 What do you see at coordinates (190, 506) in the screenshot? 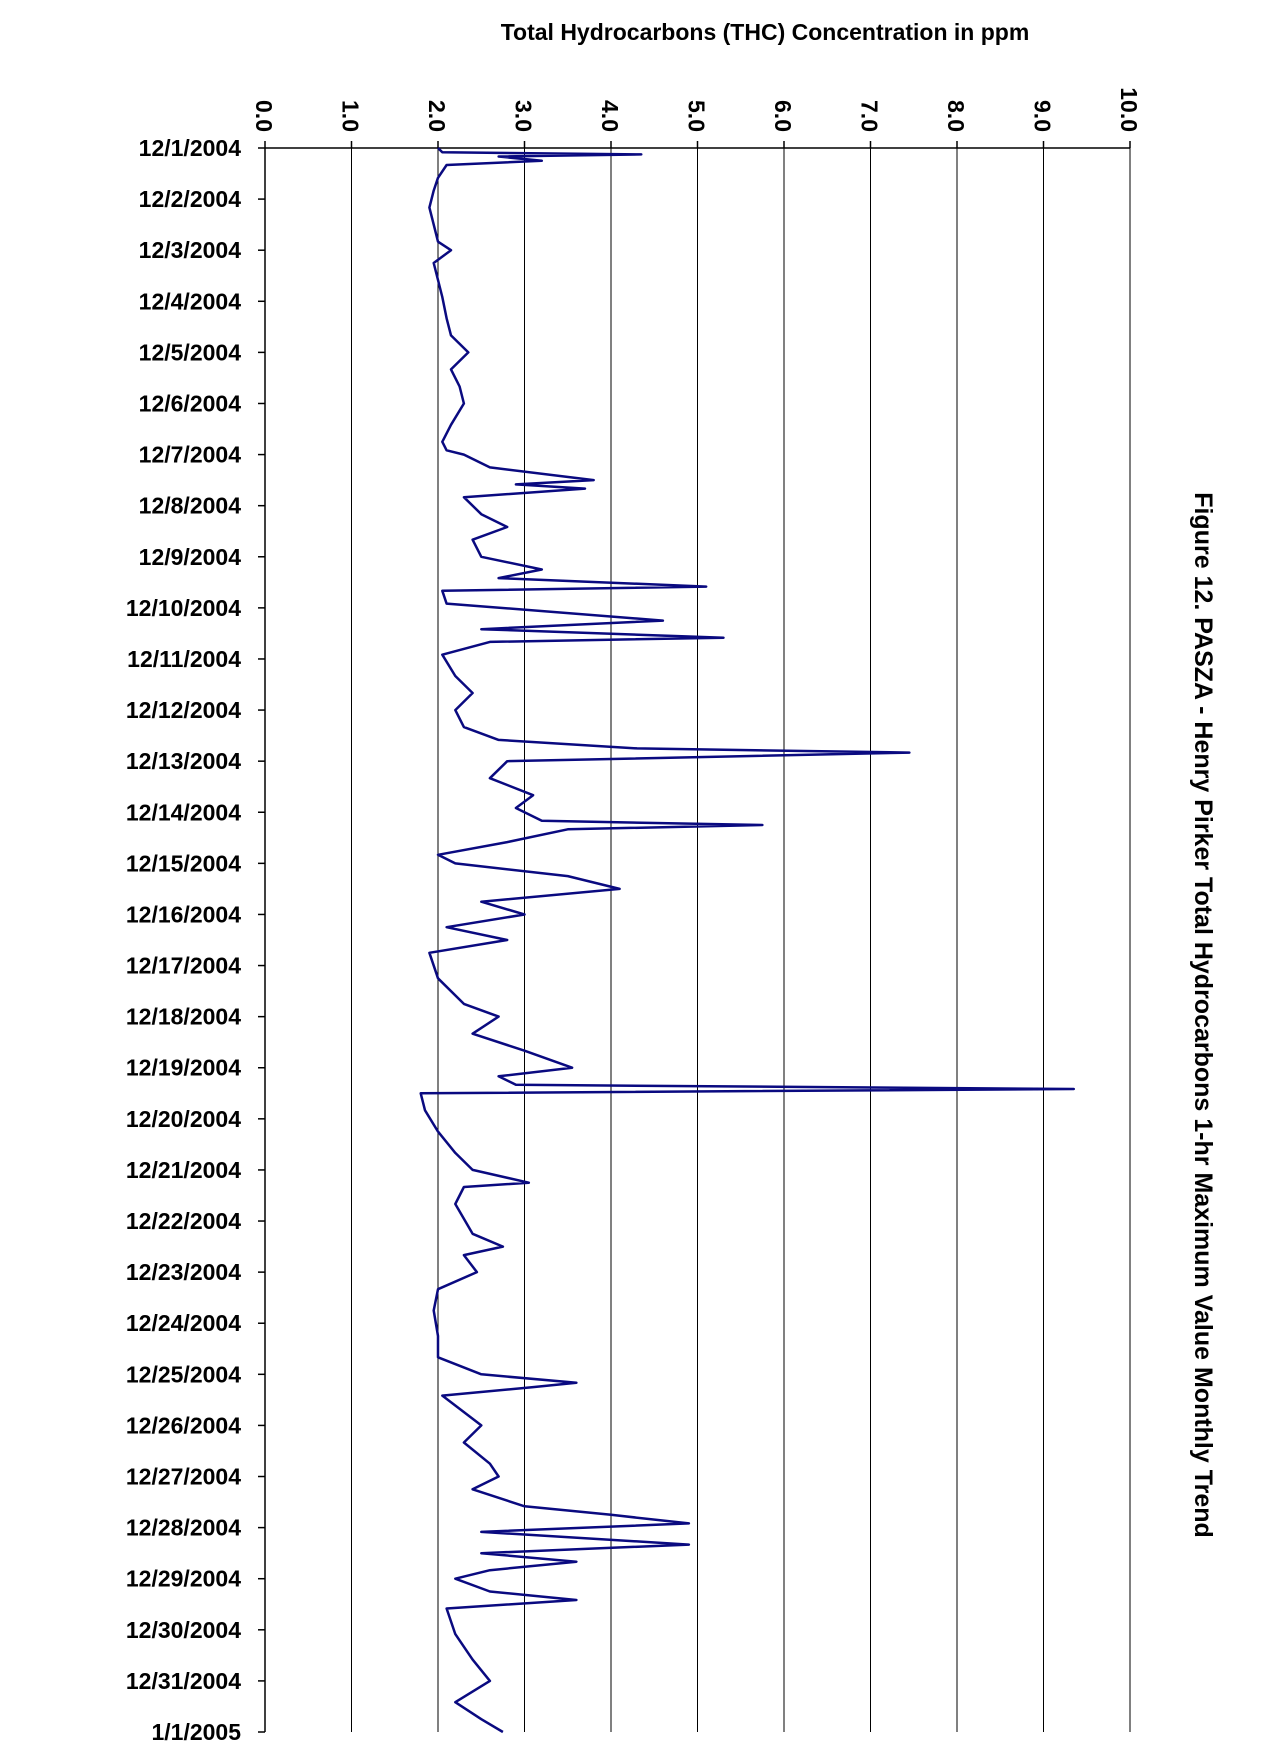
I see `date-tick-label: 12/8/2004` at bounding box center [190, 506].